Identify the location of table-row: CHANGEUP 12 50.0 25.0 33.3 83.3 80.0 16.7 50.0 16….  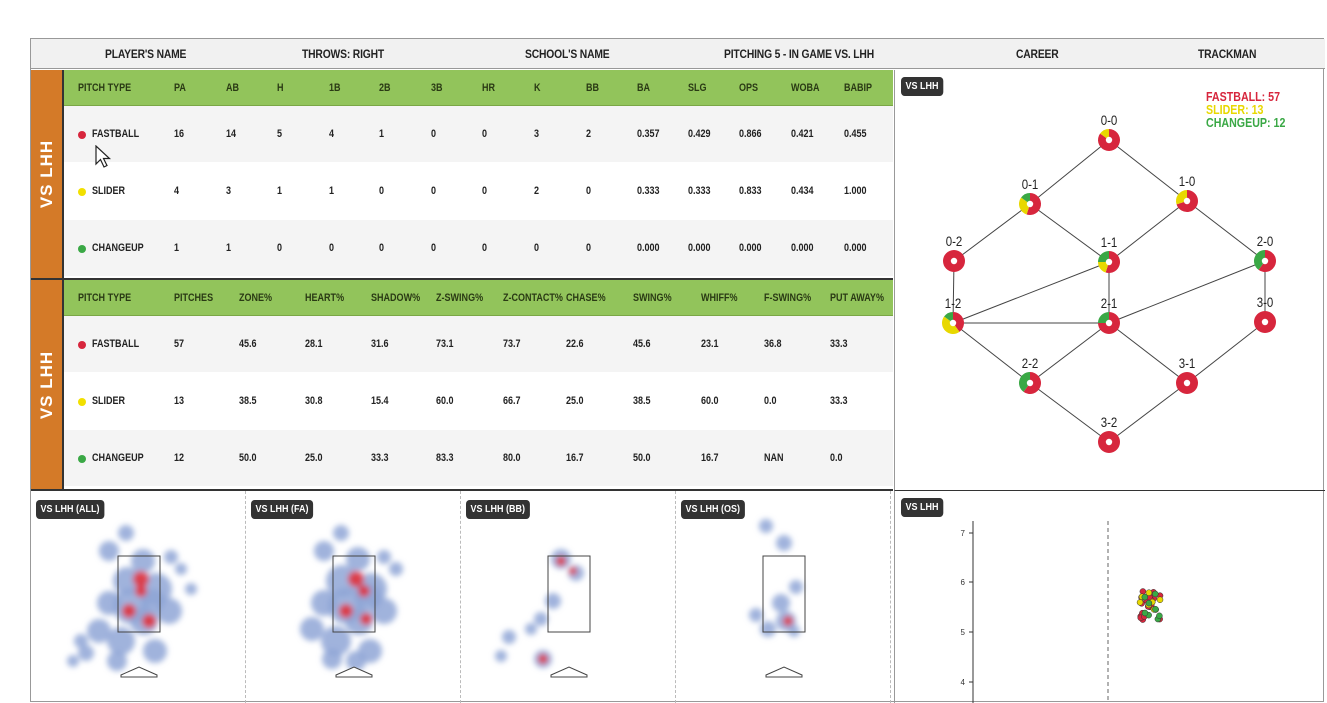
(478, 458).